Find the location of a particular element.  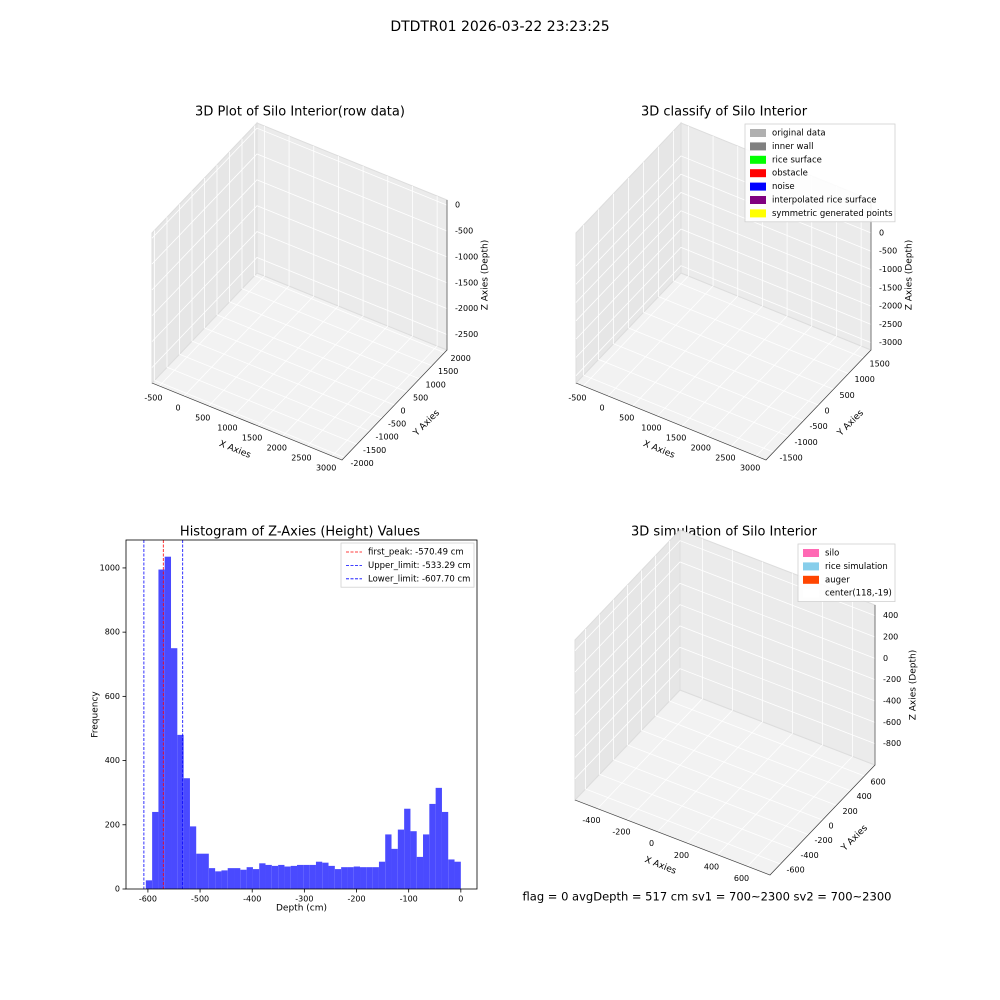

legend-label: center(118,-19) is located at coordinates (858, 594).